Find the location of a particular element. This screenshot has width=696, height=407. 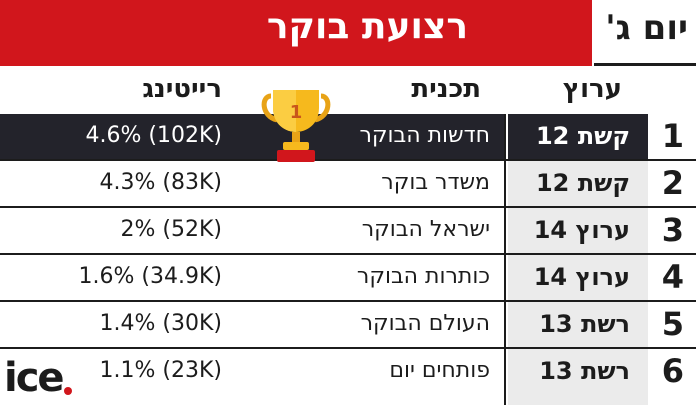

table-row: (83K) 4.3% משדר בוקר קשת 12 2 is located at coordinates (348, 184).